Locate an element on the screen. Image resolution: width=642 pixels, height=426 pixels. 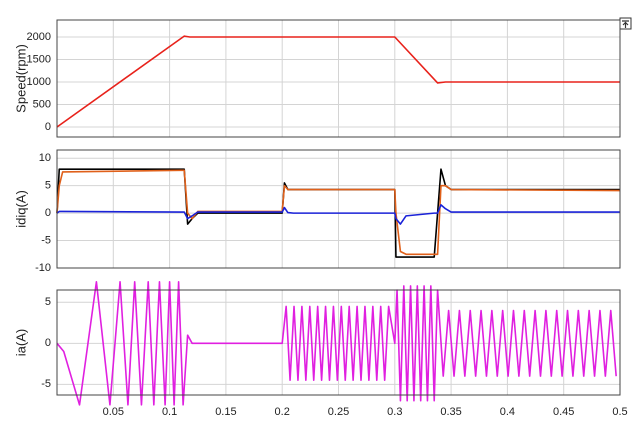
x-tick-label: 0.2 is located at coordinates (282, 412).